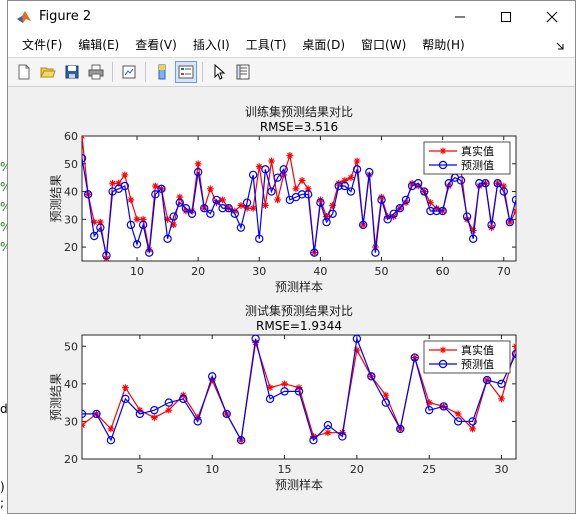 Image resolution: width=576 pixels, height=514 pixels. Describe the element at coordinates (24, 72) in the screenshot. I see `new-figure-button` at that location.